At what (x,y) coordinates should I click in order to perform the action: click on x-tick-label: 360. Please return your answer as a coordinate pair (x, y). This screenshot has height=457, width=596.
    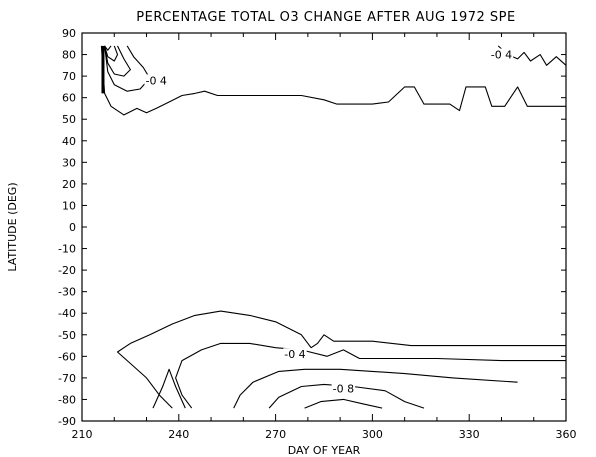
    Looking at the image, I should click on (566, 434).